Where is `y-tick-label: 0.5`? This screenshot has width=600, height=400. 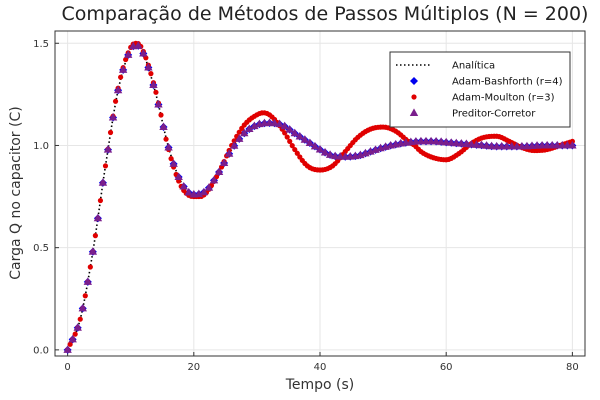
y-tick-label: 0.5 is located at coordinates (41, 248).